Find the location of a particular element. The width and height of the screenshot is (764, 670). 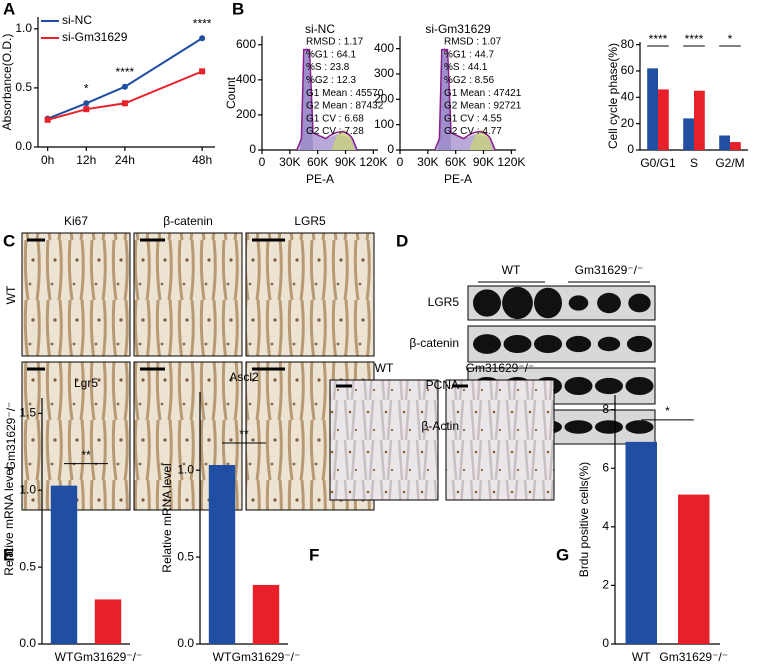

significance: * is located at coordinates (86, 88).